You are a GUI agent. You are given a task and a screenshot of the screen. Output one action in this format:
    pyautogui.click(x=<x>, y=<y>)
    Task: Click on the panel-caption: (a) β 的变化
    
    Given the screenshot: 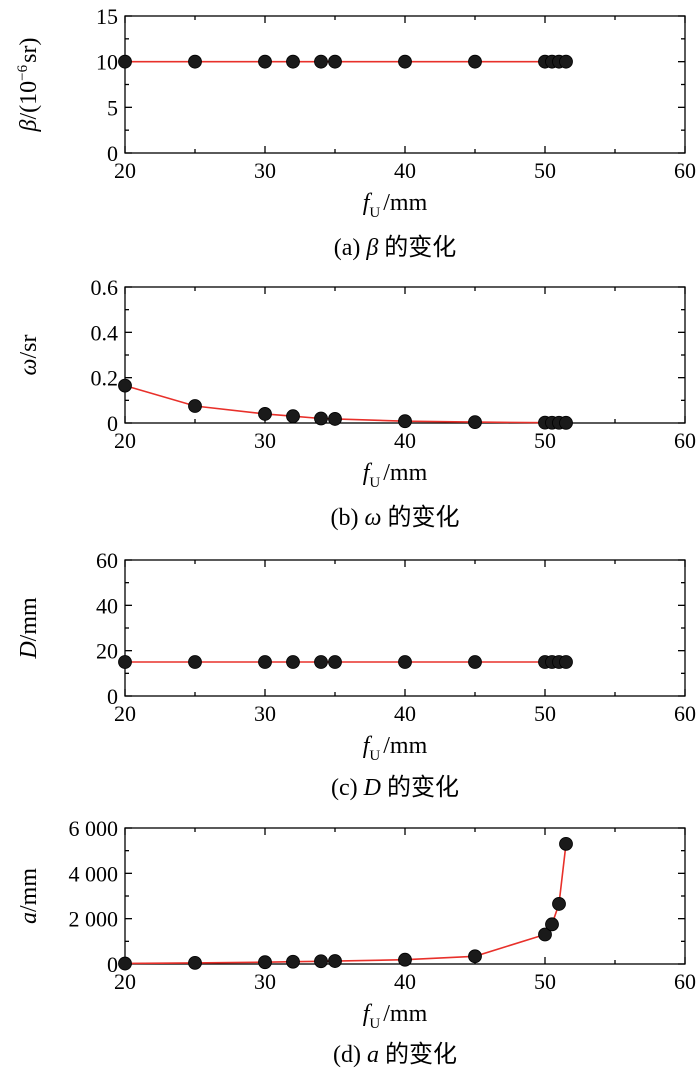 What is the action you would take?
    pyautogui.click(x=395, y=247)
    